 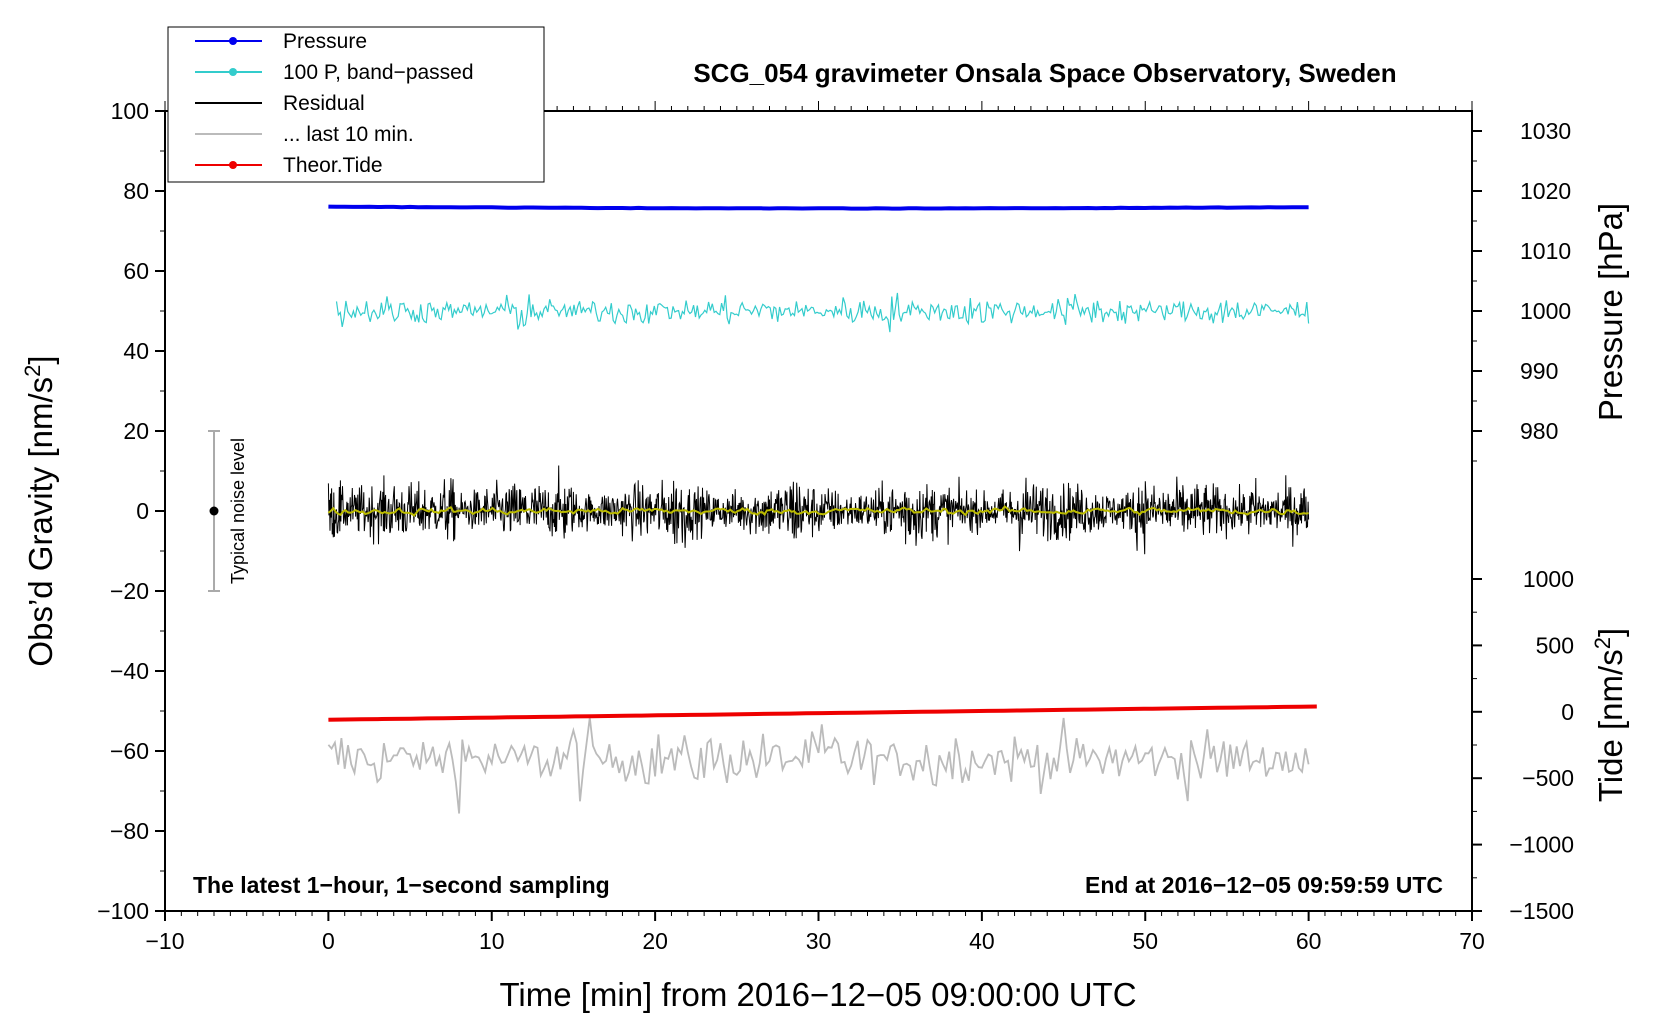 I want to click on annotation-sampling: The latest 1−hour, 1−second sampling, so click(x=401, y=885).